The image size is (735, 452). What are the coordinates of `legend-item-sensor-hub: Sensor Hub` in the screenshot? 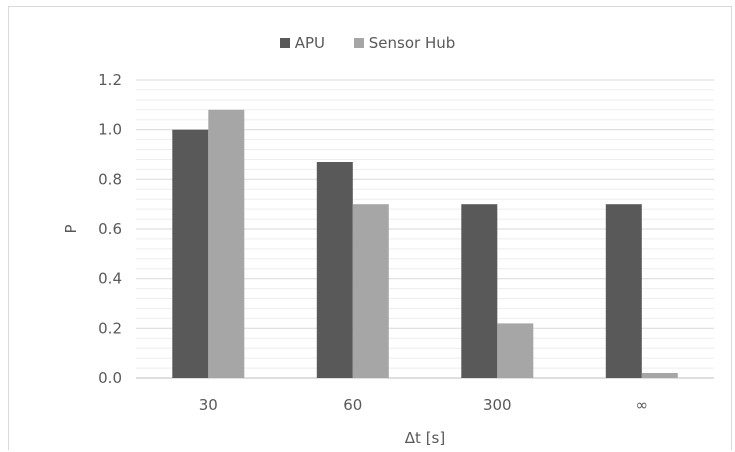 It's located at (404, 43).